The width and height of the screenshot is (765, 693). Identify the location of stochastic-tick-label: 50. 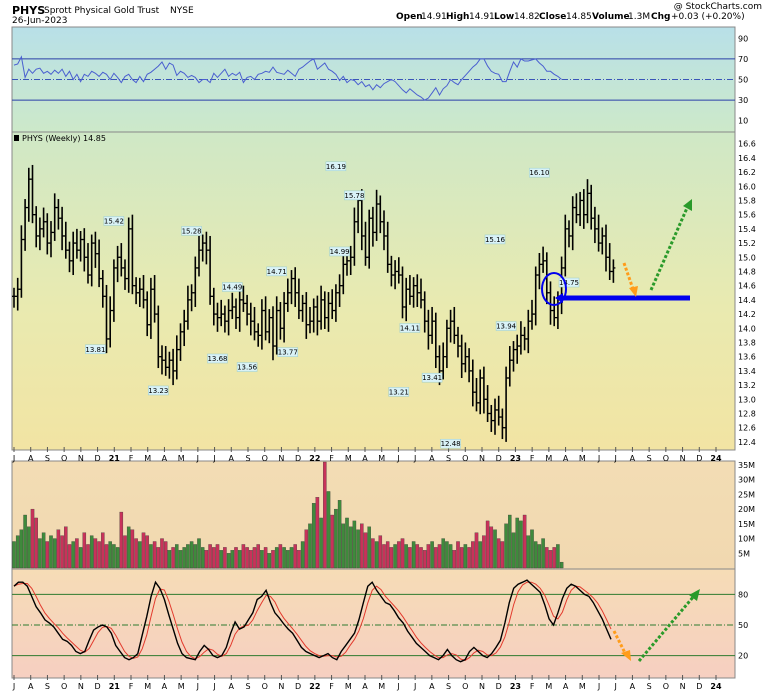
(743, 625).